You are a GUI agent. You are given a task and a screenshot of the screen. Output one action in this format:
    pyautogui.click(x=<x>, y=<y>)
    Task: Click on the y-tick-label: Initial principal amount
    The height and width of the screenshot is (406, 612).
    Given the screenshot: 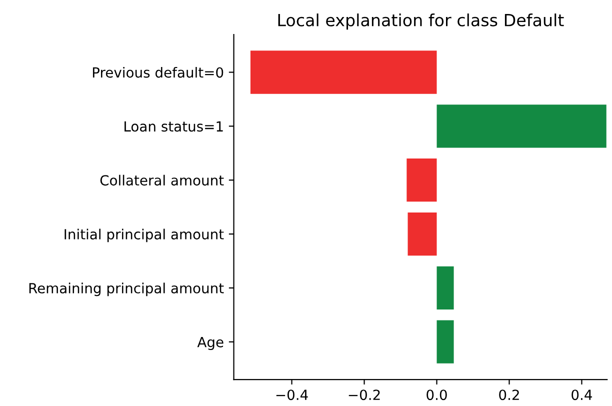 What is the action you would take?
    pyautogui.click(x=144, y=235)
    